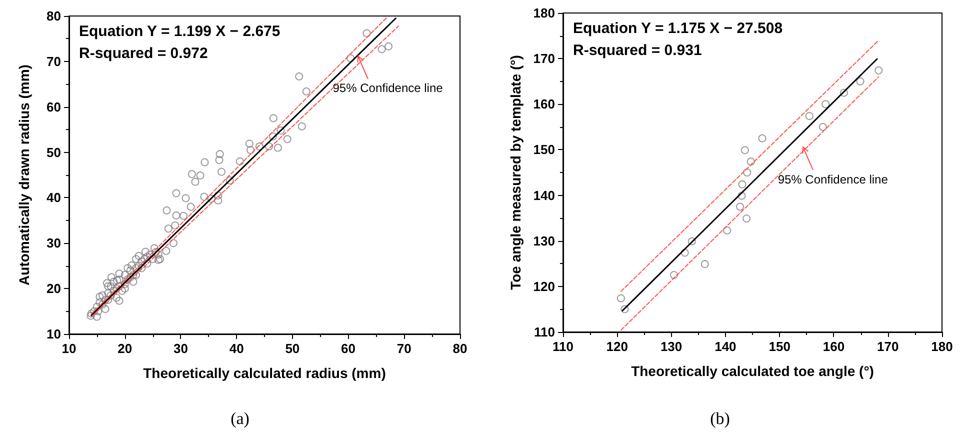 The width and height of the screenshot is (960, 440). What do you see at coordinates (53, 16) in the screenshot?
I see `y-tick-label: 80` at bounding box center [53, 16].